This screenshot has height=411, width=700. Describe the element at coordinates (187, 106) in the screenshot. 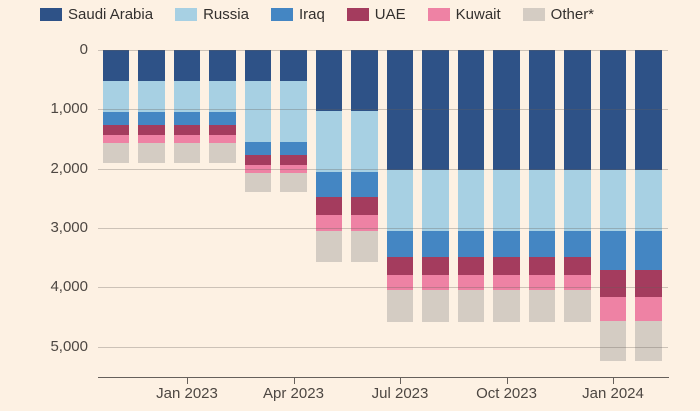

I see `bar-jan-2023` at that location.